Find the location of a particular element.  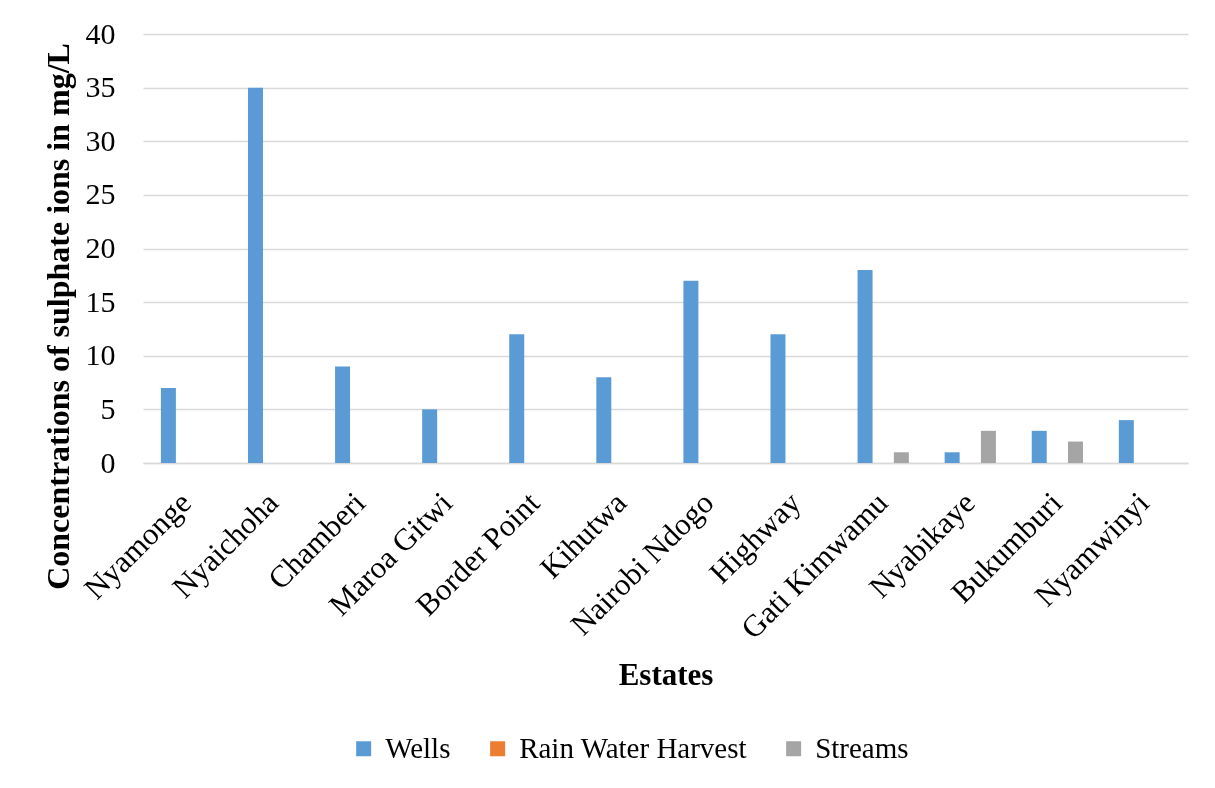

y-tick-label: 35 is located at coordinates (100, 87).